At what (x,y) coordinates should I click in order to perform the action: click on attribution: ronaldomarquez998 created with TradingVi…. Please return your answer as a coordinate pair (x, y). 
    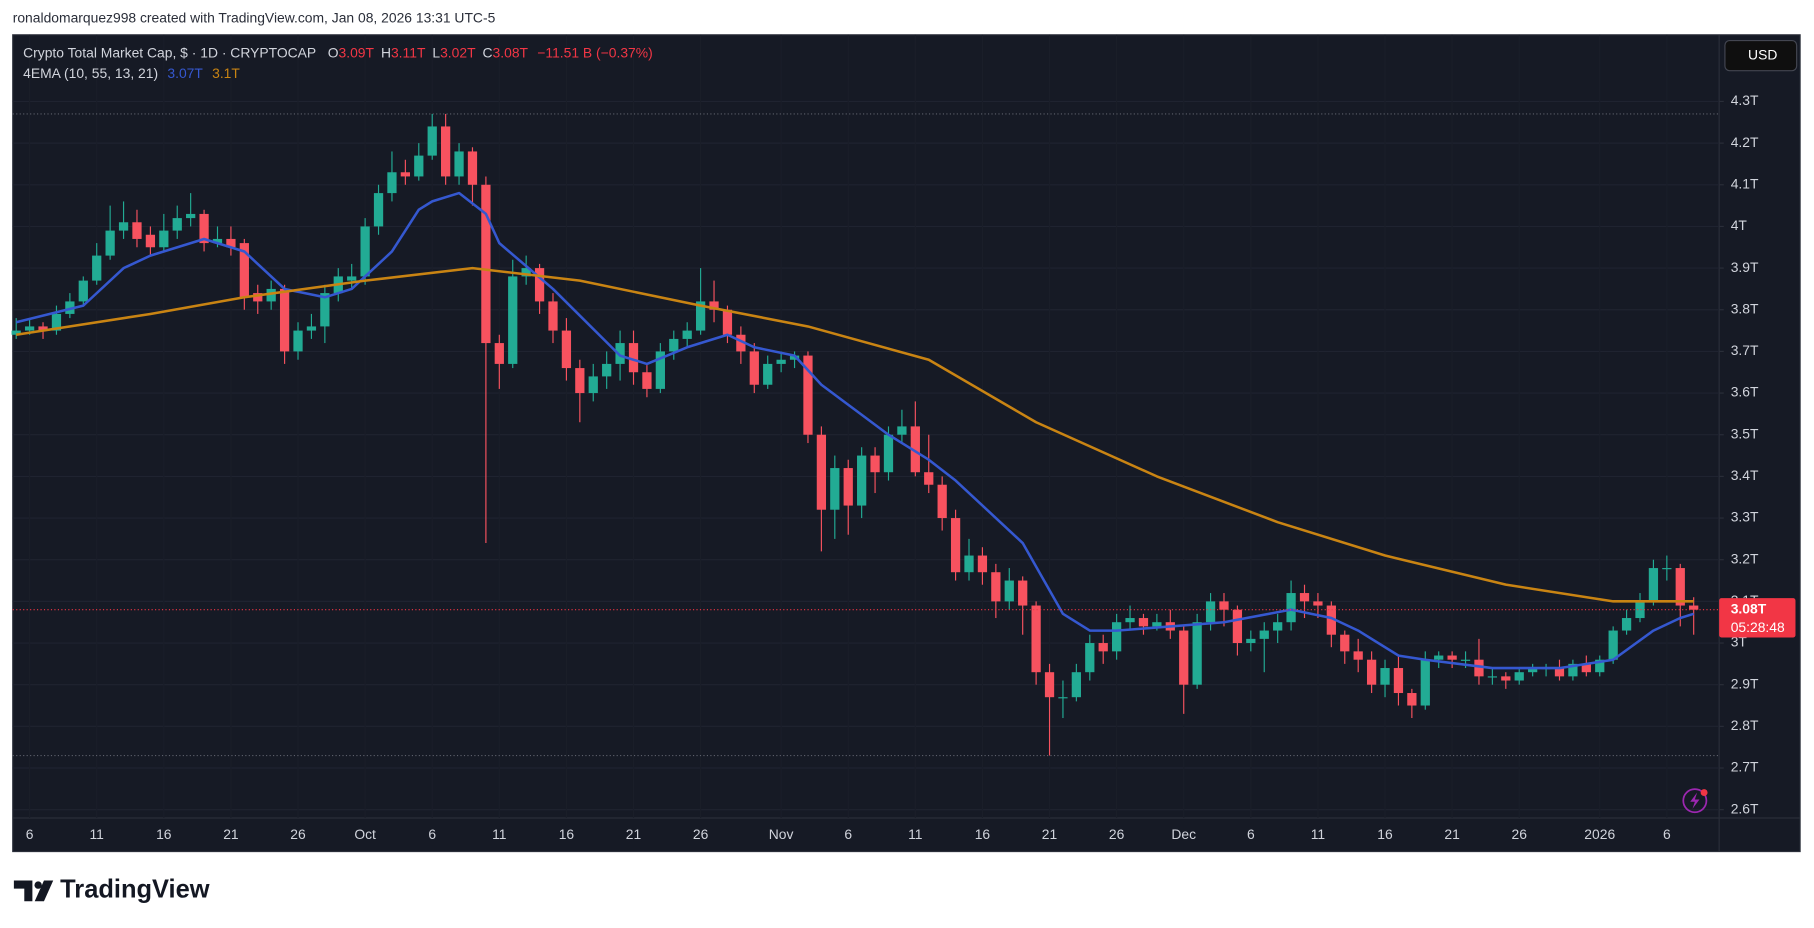
    Looking at the image, I should click on (254, 17).